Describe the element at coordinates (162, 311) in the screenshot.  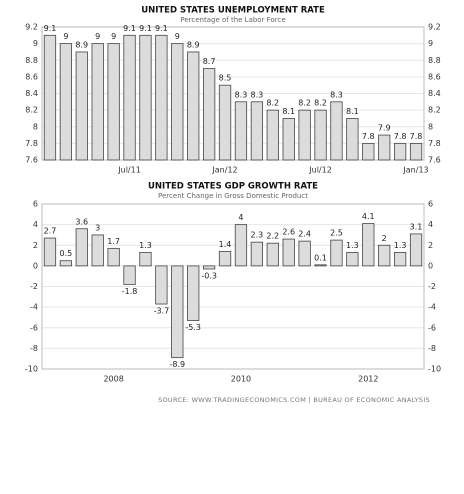
I see `value-label: -3.7` at that location.